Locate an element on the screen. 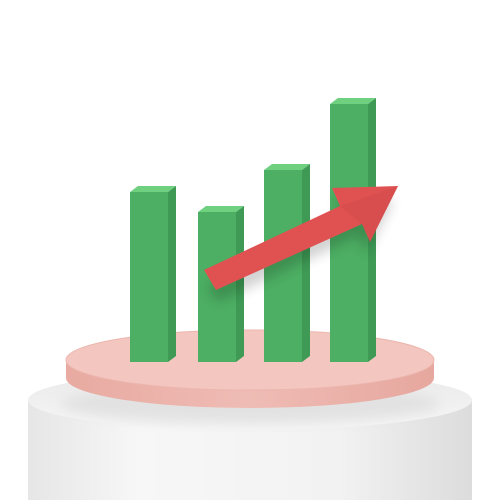  podium is located at coordinates (250, 368).